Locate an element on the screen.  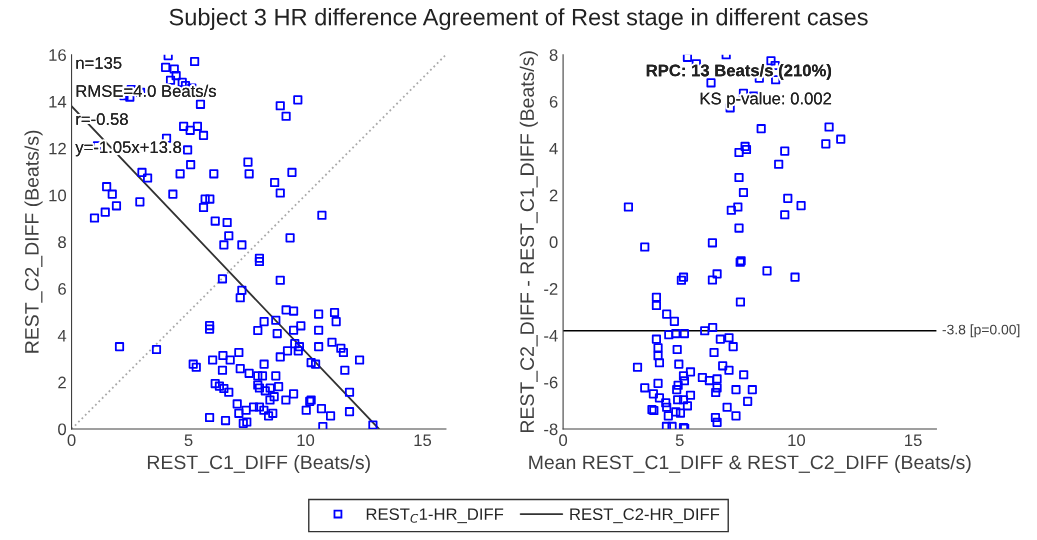
y-axis-title: REST_C2_DIFF (Beats/s) is located at coordinates (33, 241).